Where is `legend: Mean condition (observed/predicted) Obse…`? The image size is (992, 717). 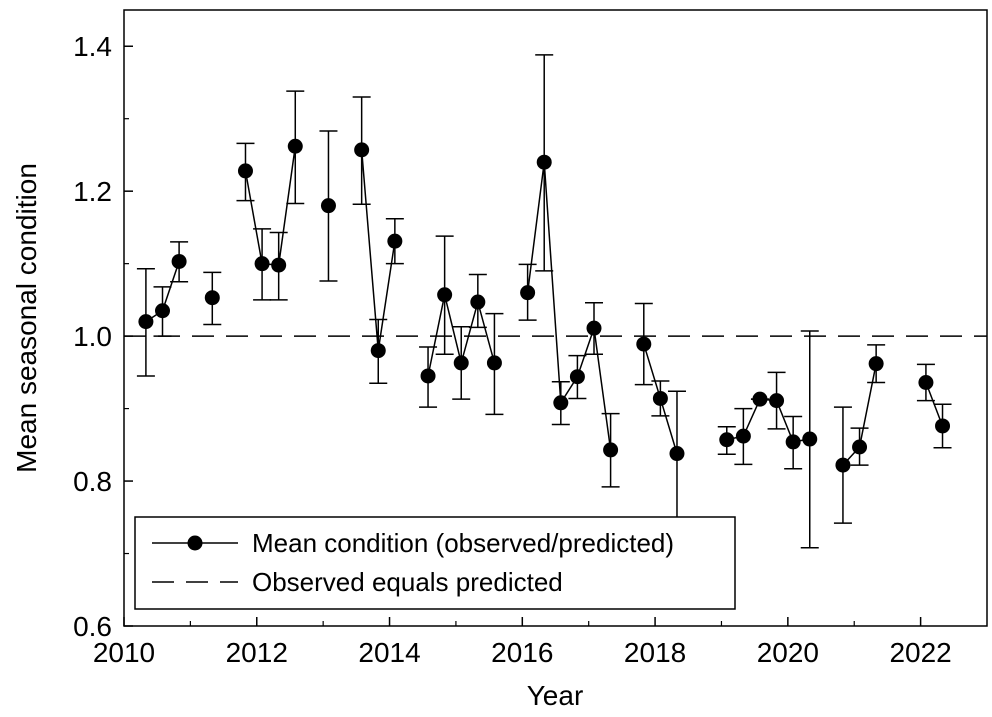
legend: Mean condition (observed/predicted) Obse… is located at coordinates (435, 563).